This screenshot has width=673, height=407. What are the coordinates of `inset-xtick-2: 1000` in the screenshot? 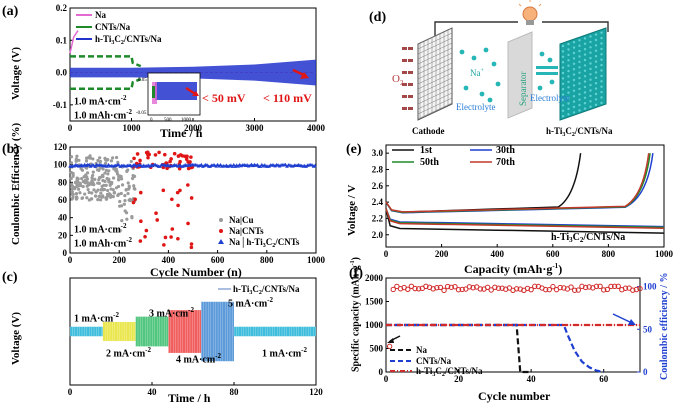 It's located at (186, 120).